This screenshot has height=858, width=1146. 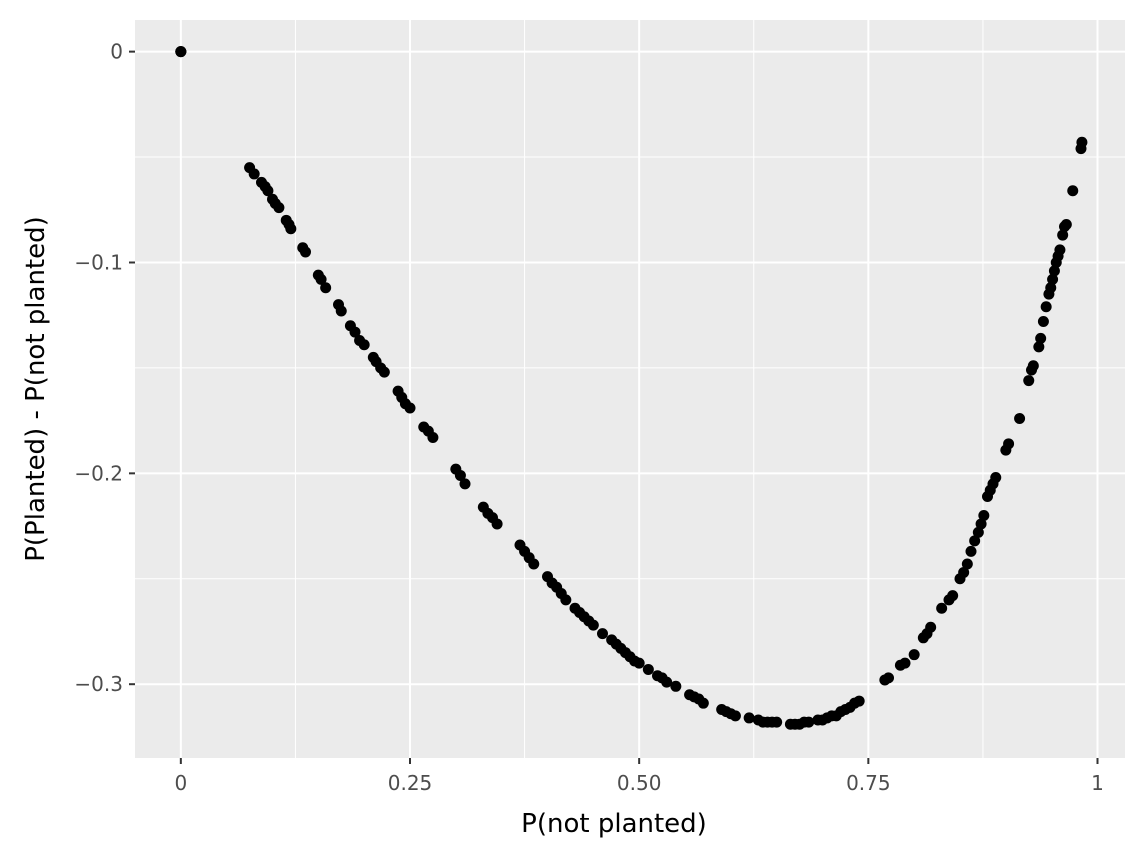 I want to click on x-axis-ticks: 0 0.25 0.50 0.75 1, so click(x=639, y=776).